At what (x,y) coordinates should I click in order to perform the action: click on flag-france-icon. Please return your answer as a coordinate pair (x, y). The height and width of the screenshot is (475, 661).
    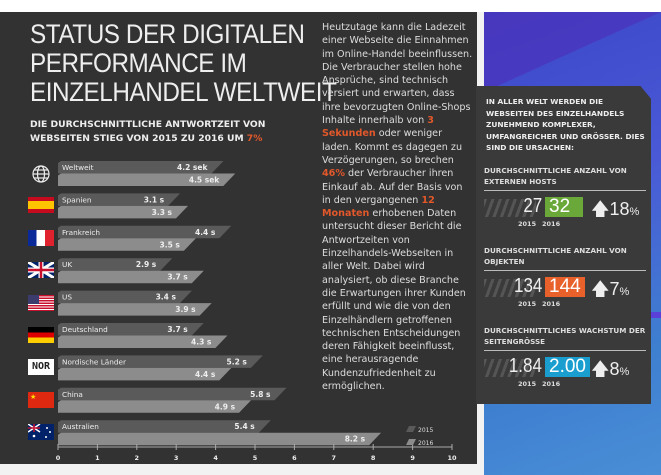
    Looking at the image, I should click on (41, 237).